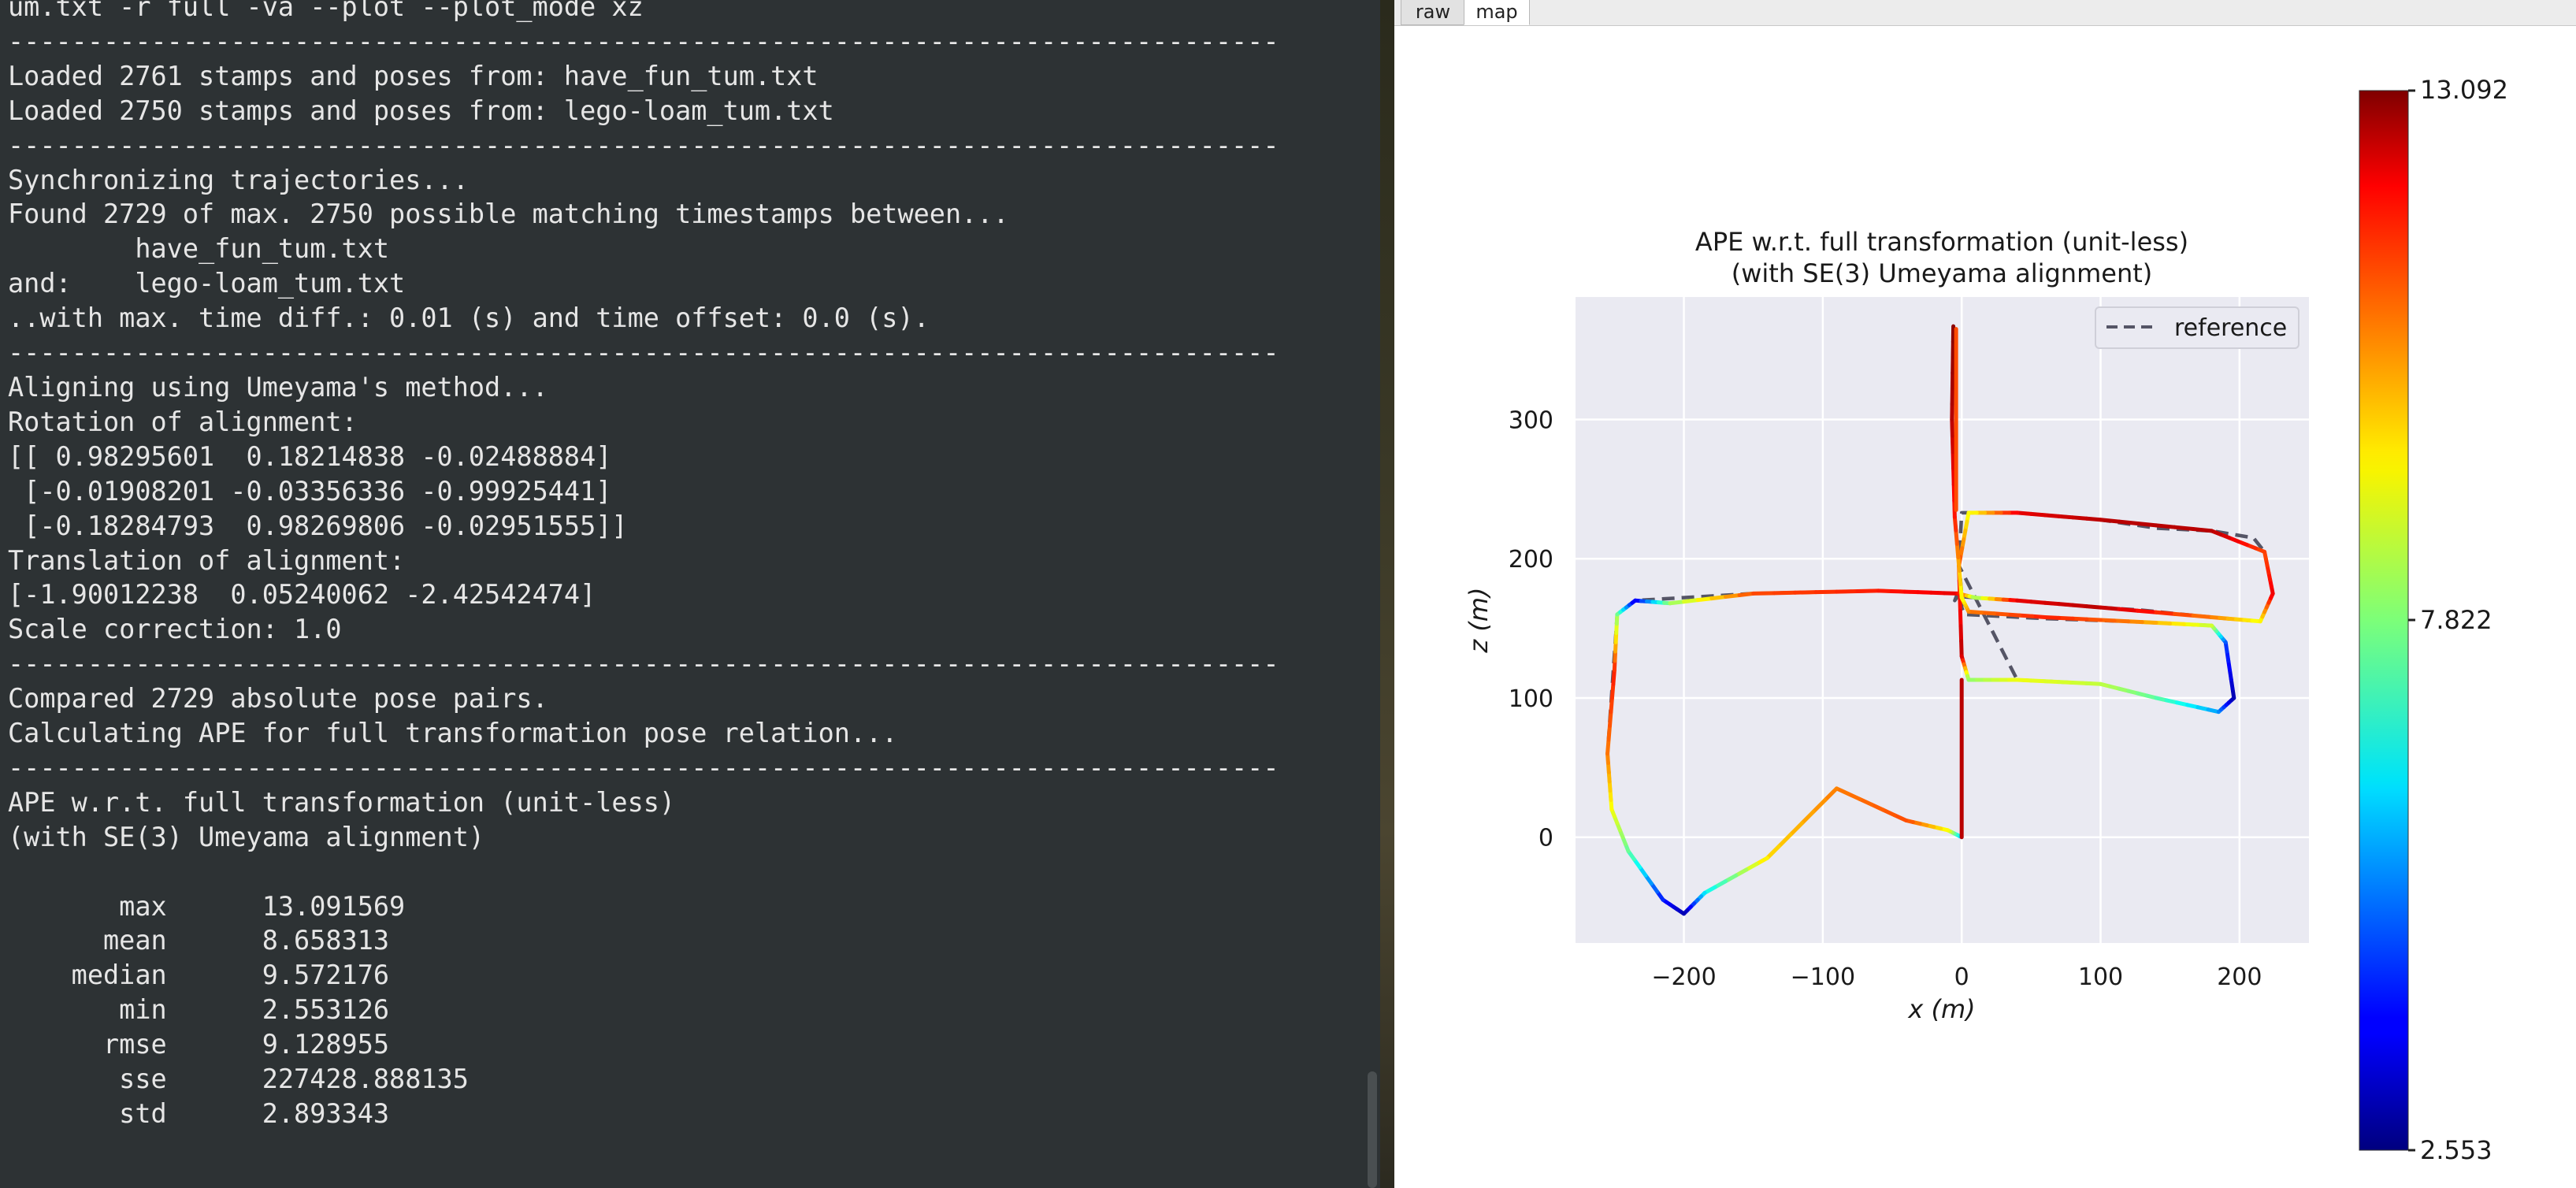 The image size is (2576, 1188). What do you see at coordinates (1546, 839) in the screenshot?
I see `y-tick-label-0: 0` at bounding box center [1546, 839].